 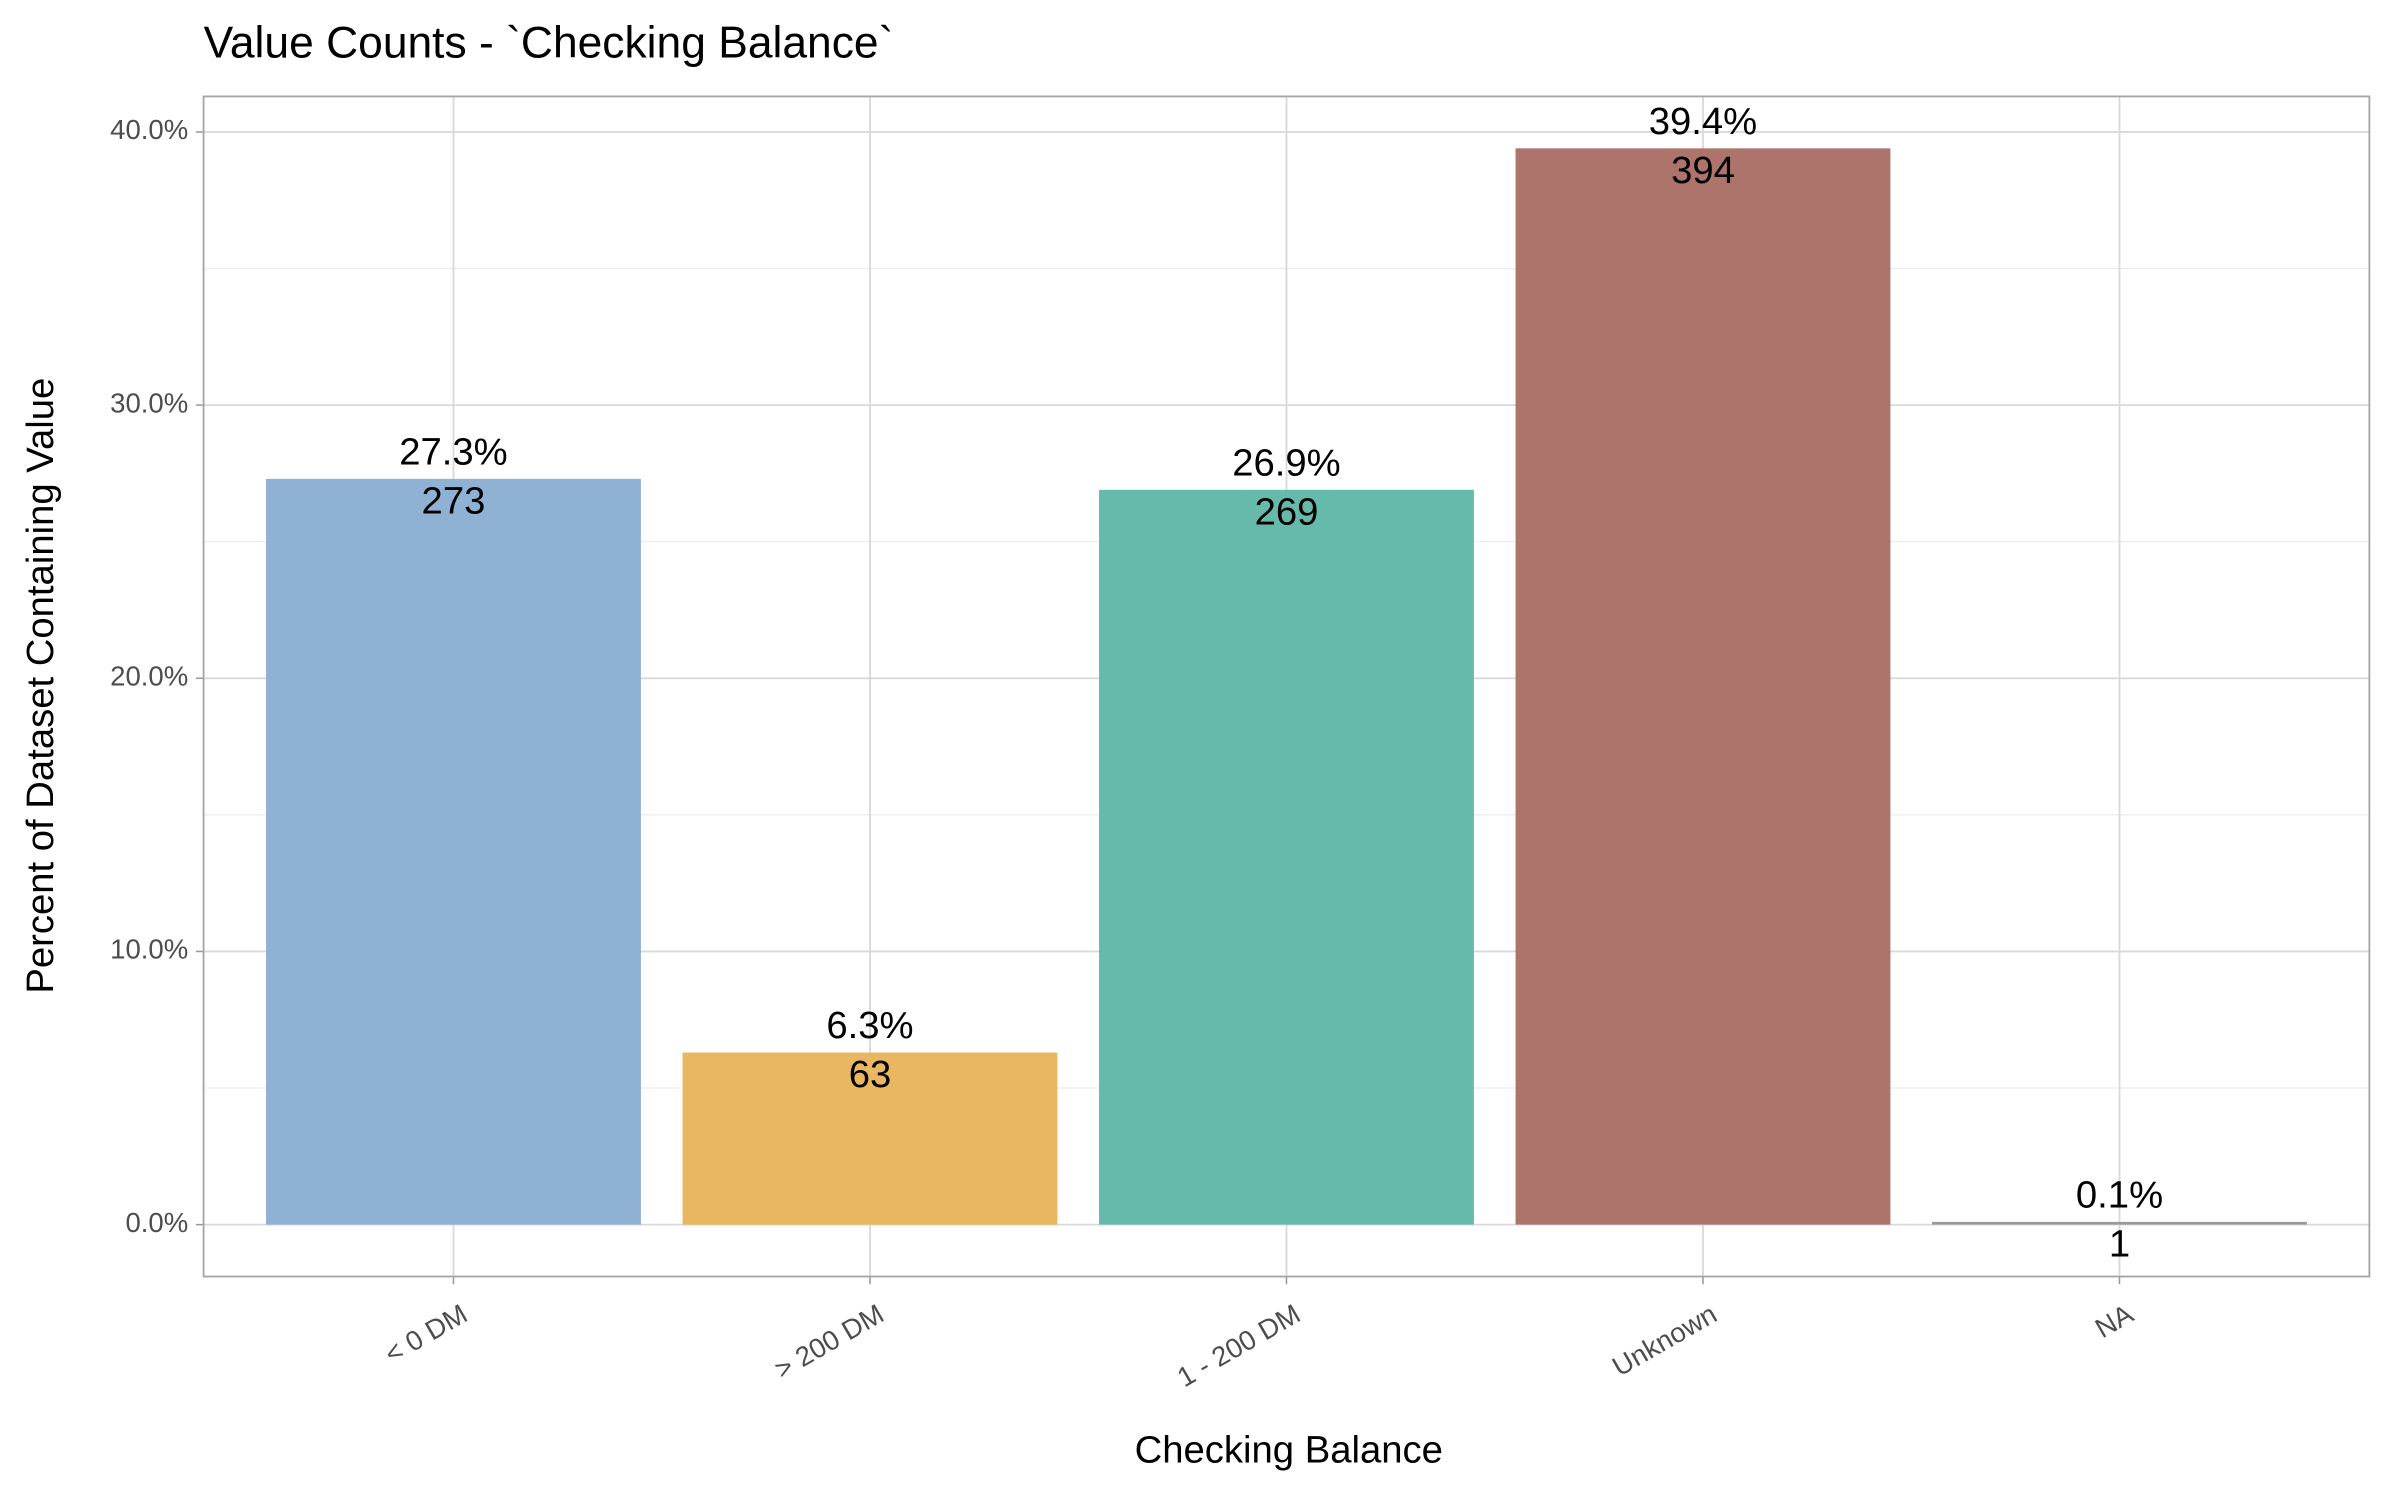 What do you see at coordinates (1286, 462) in the screenshot?
I see `value-label: 26.9%` at bounding box center [1286, 462].